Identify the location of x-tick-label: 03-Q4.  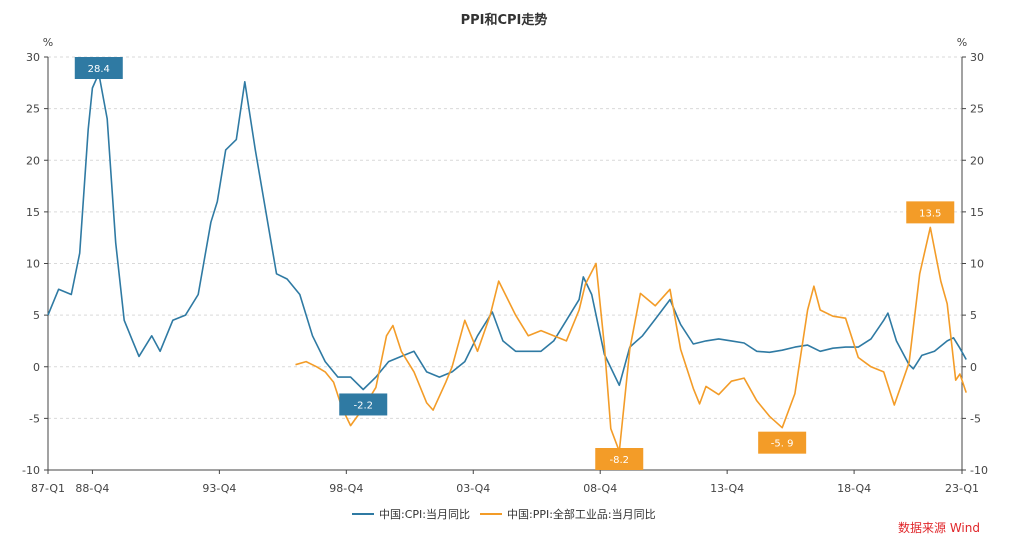
(473, 488).